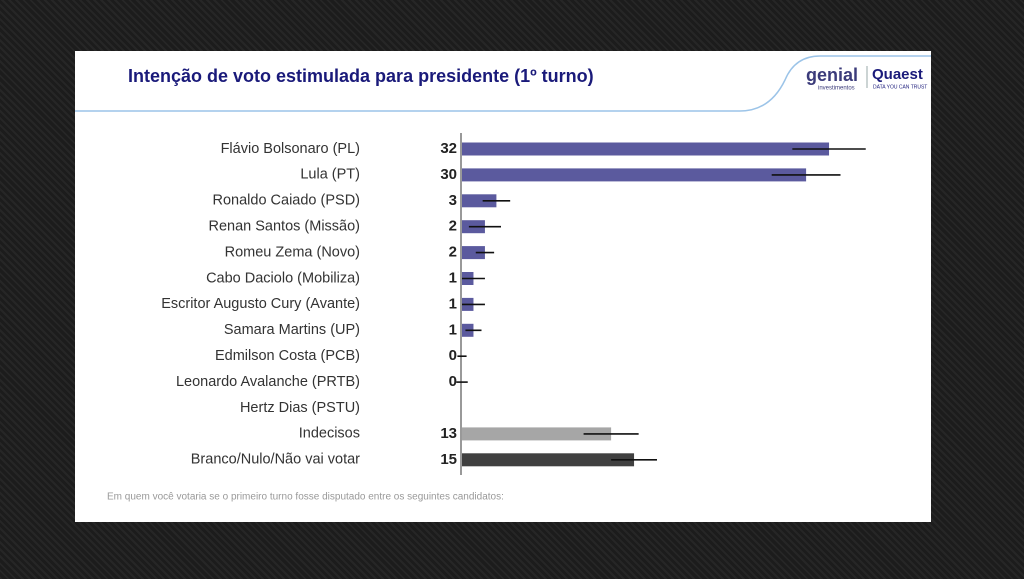 This screenshot has width=1024, height=579. I want to click on value-label: 32, so click(448, 148).